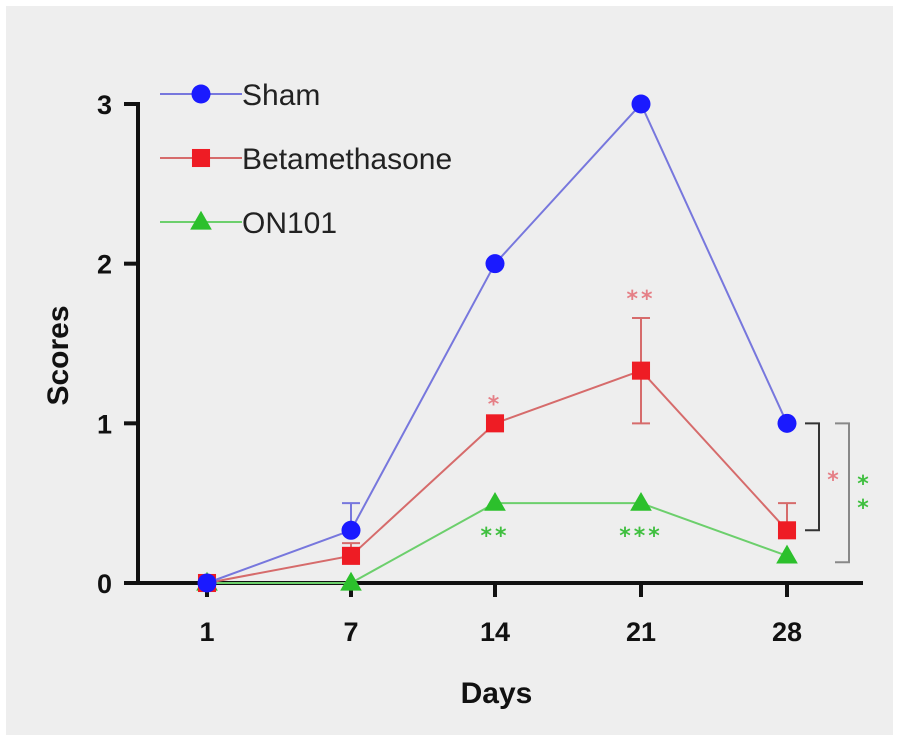  What do you see at coordinates (104, 265) in the screenshot?
I see `y-tick-label: 2` at bounding box center [104, 265].